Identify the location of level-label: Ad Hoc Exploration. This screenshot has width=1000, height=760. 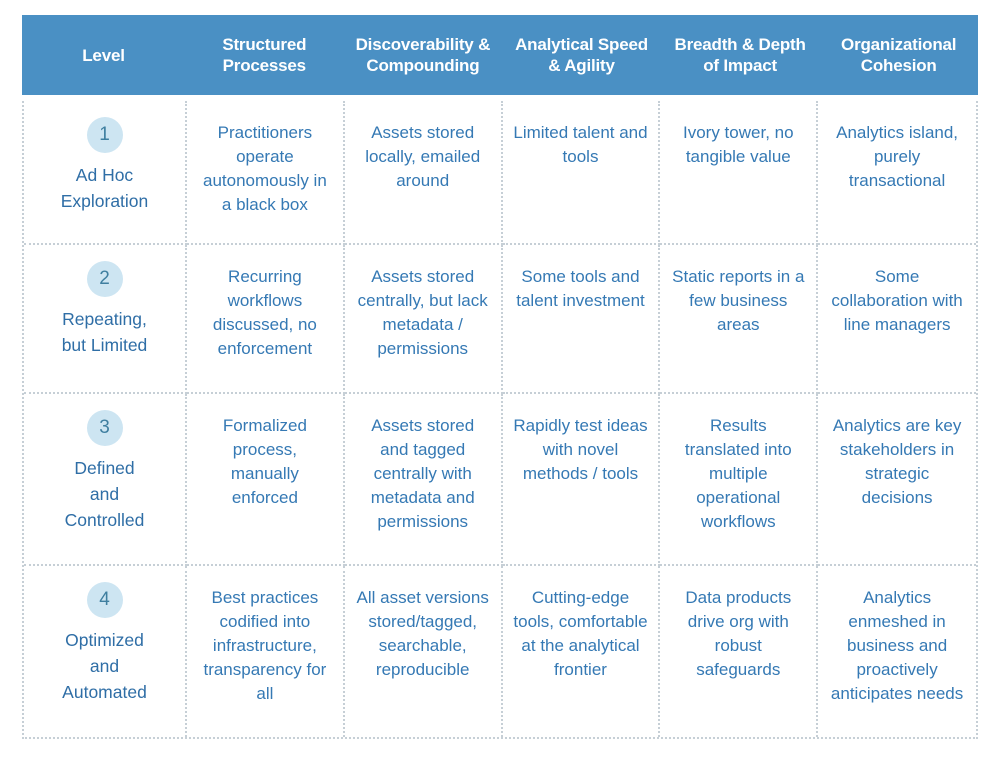
(104, 188).